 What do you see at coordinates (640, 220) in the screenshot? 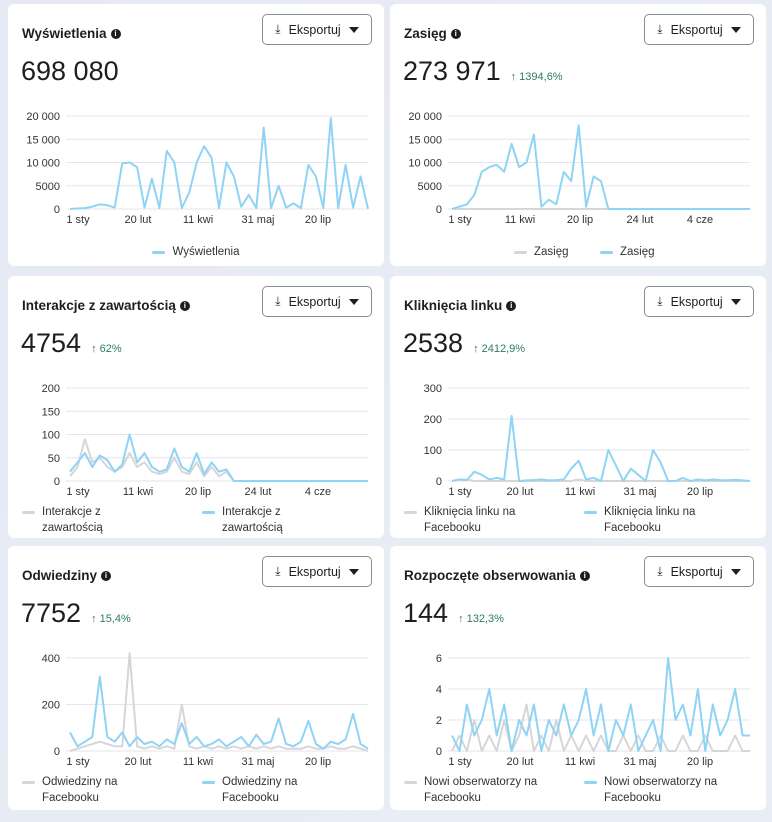
I see `x-tick-label: 24 lut` at bounding box center [640, 220].